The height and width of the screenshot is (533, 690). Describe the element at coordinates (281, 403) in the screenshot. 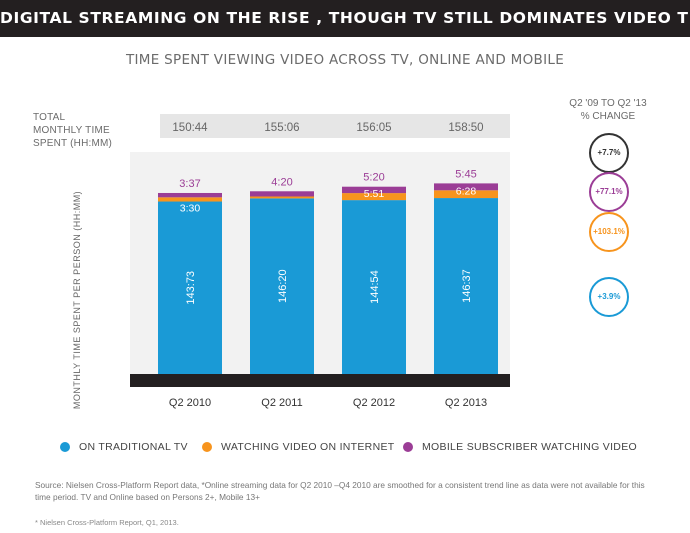

I see `x-tick-label: Q2 2011` at that location.